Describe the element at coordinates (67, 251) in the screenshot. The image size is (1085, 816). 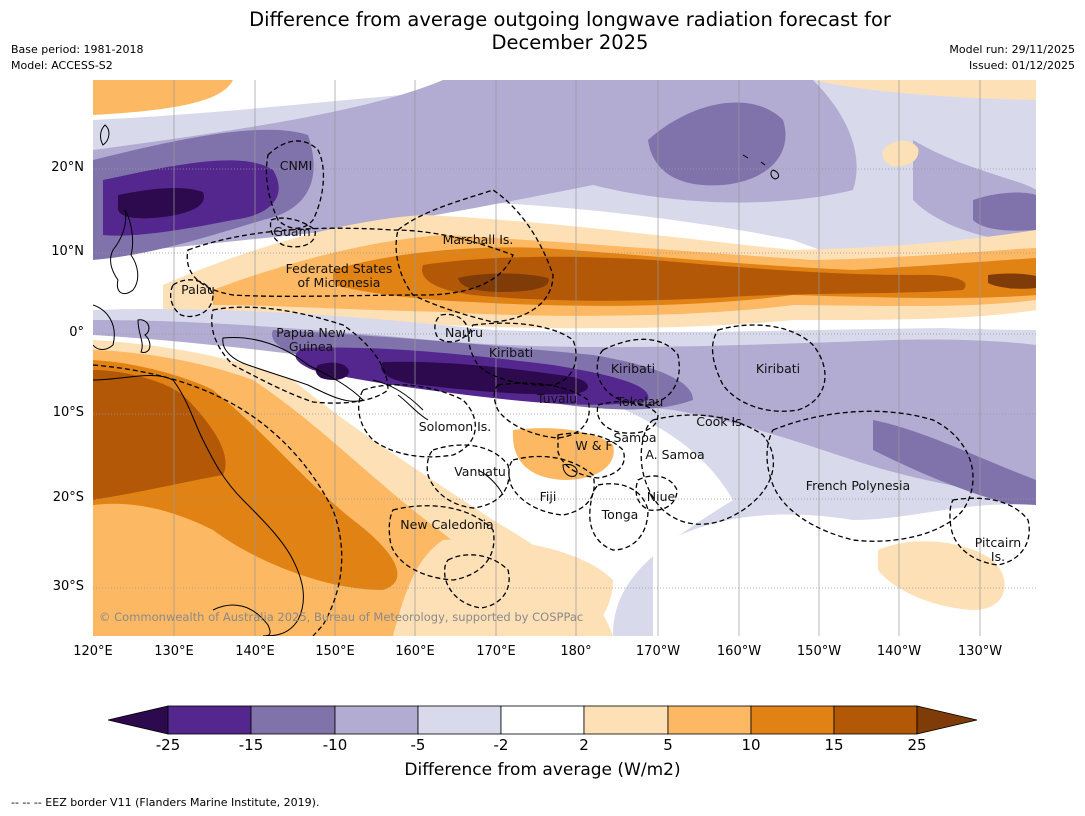
I see `lat-tick-10n: 10°N` at that location.